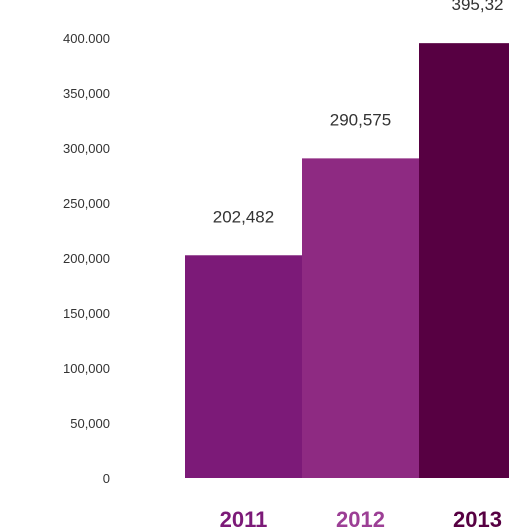 The image size is (509, 532). I want to click on y-tick-label: 0, so click(106, 478).